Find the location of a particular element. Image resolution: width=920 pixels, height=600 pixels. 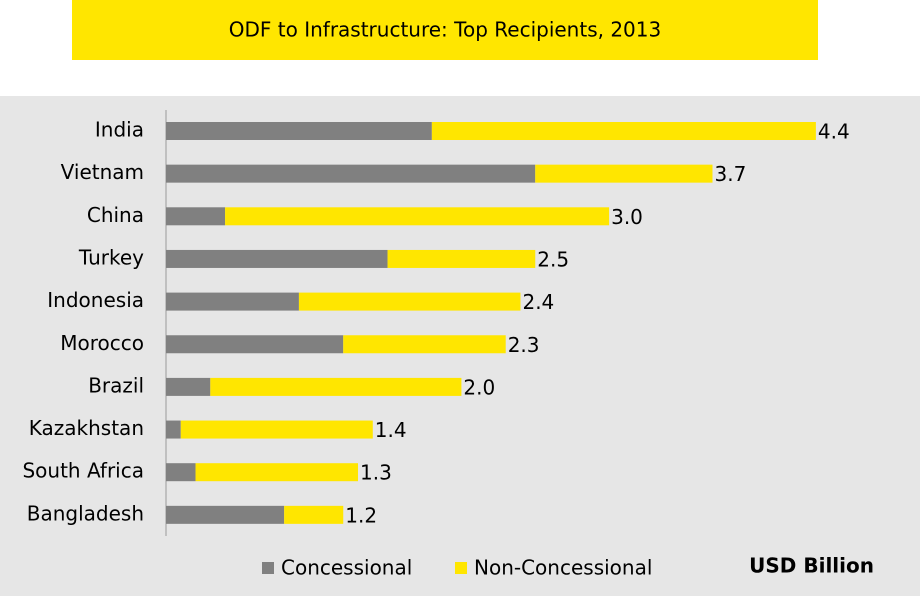

total-label: 1.2 is located at coordinates (361, 515).